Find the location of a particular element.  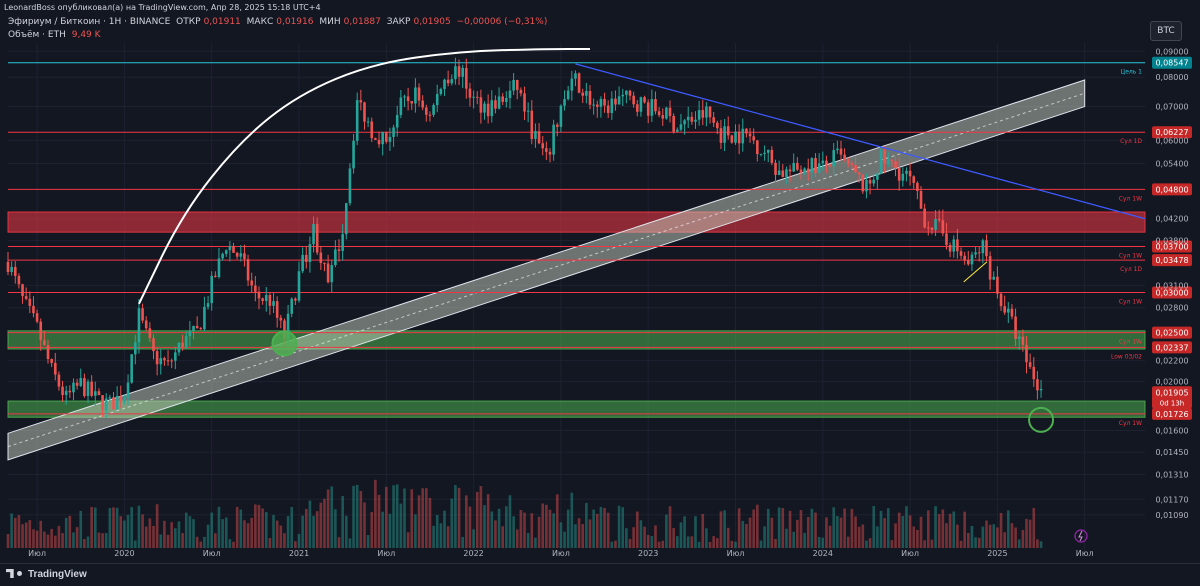

price-tick-label: 0,07000 is located at coordinates (1171, 107).